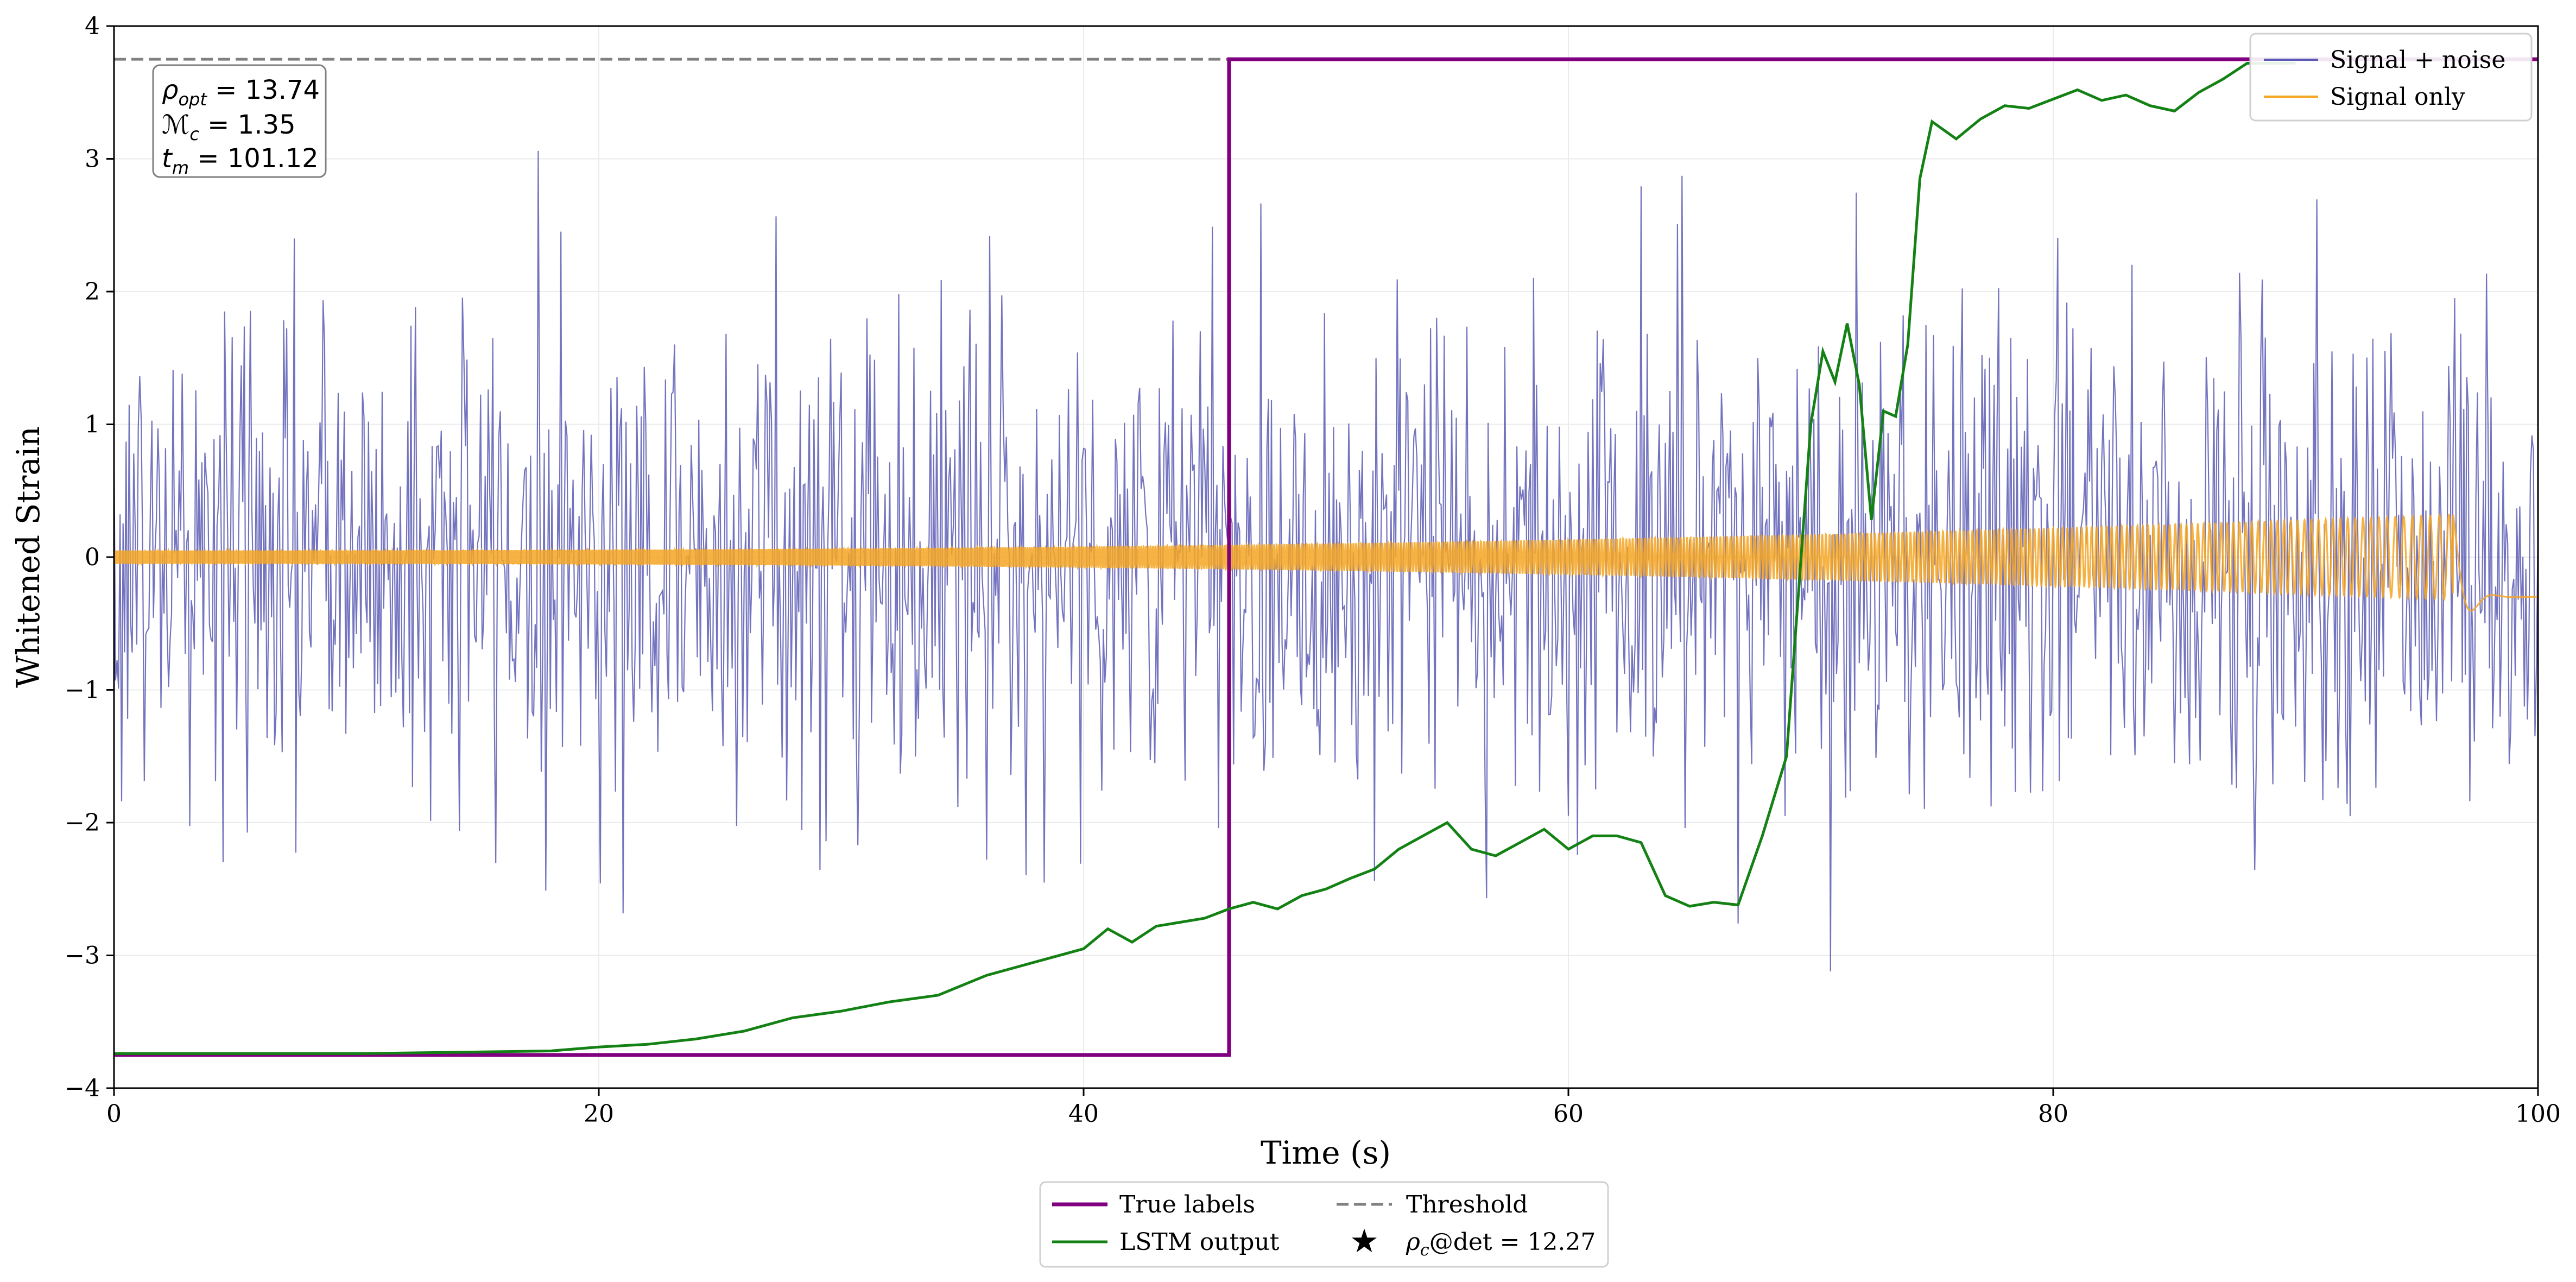 The width and height of the screenshot is (2576, 1282). Describe the element at coordinates (1083, 1114) in the screenshot. I see `x-tick-label: 40` at that location.